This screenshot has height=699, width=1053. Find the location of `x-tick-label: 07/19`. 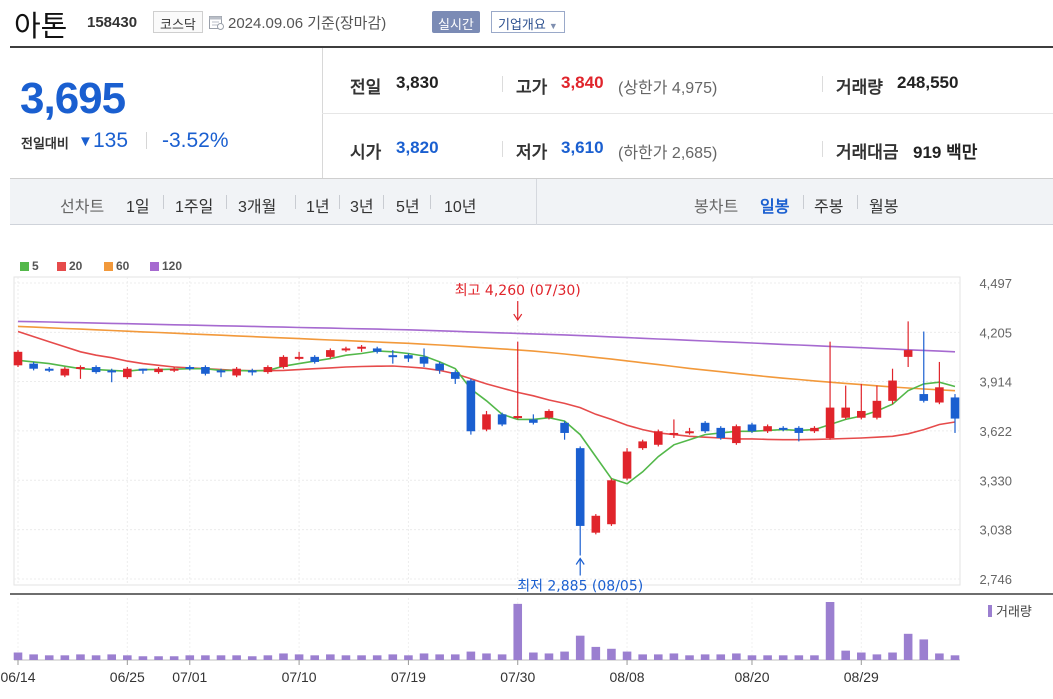

x-tick-label: 07/19 is located at coordinates (408, 677).